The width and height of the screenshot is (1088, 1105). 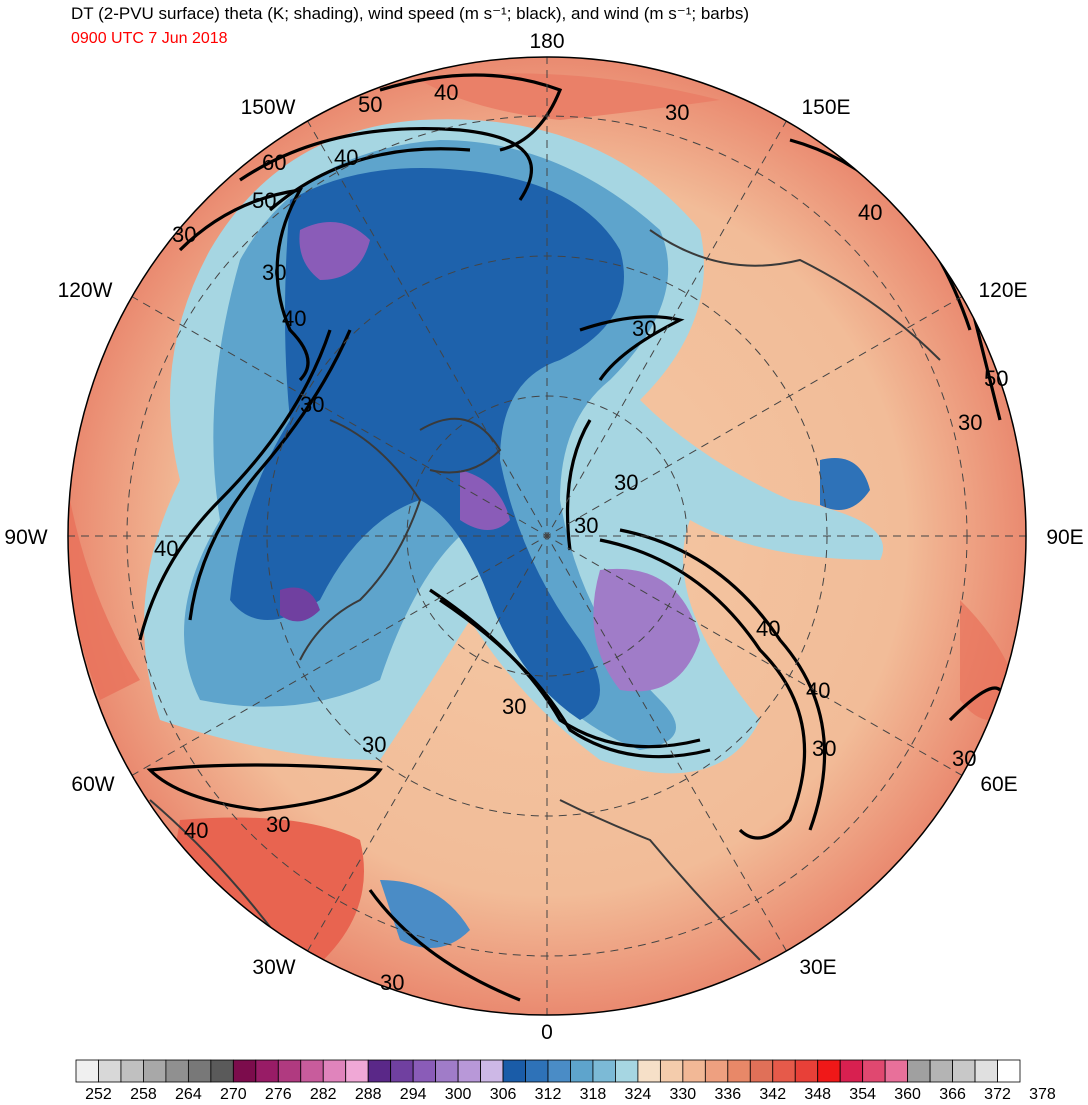 What do you see at coordinates (368, 1094) in the screenshot?
I see `colorbar-tick-label: 288` at bounding box center [368, 1094].